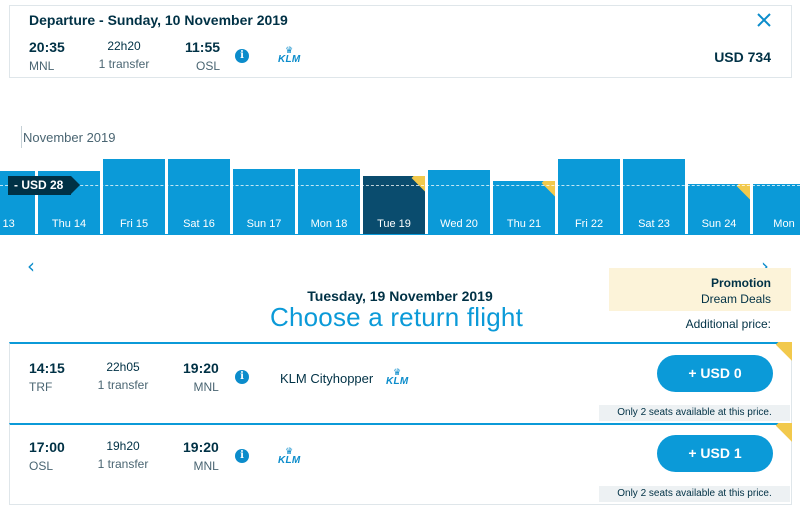 The height and width of the screenshot is (509, 800). I want to click on duration-text: 22h05, so click(123, 367).